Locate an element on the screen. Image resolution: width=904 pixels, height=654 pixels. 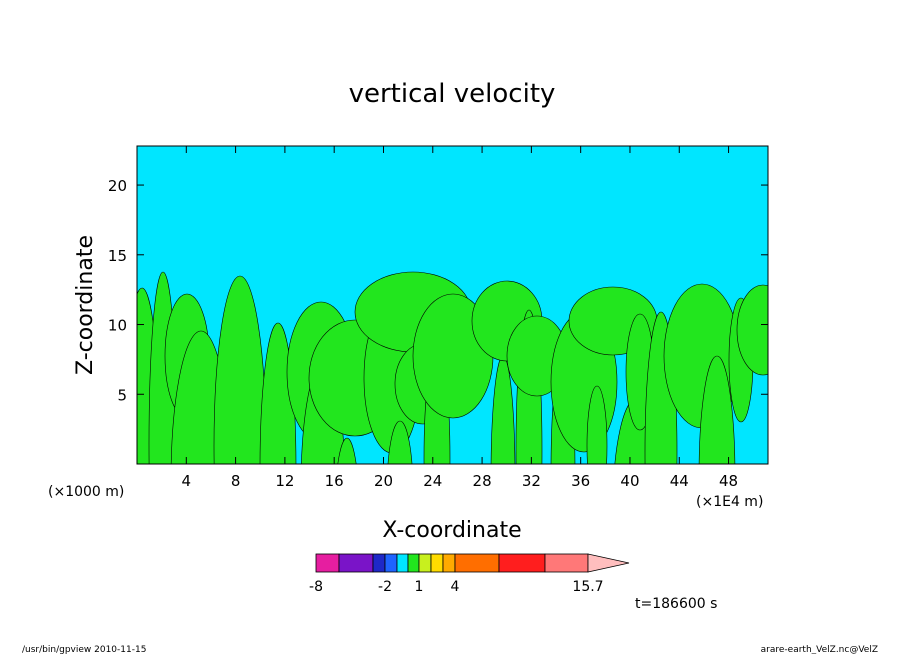
x-tick-label: 28 is located at coordinates (482, 481).